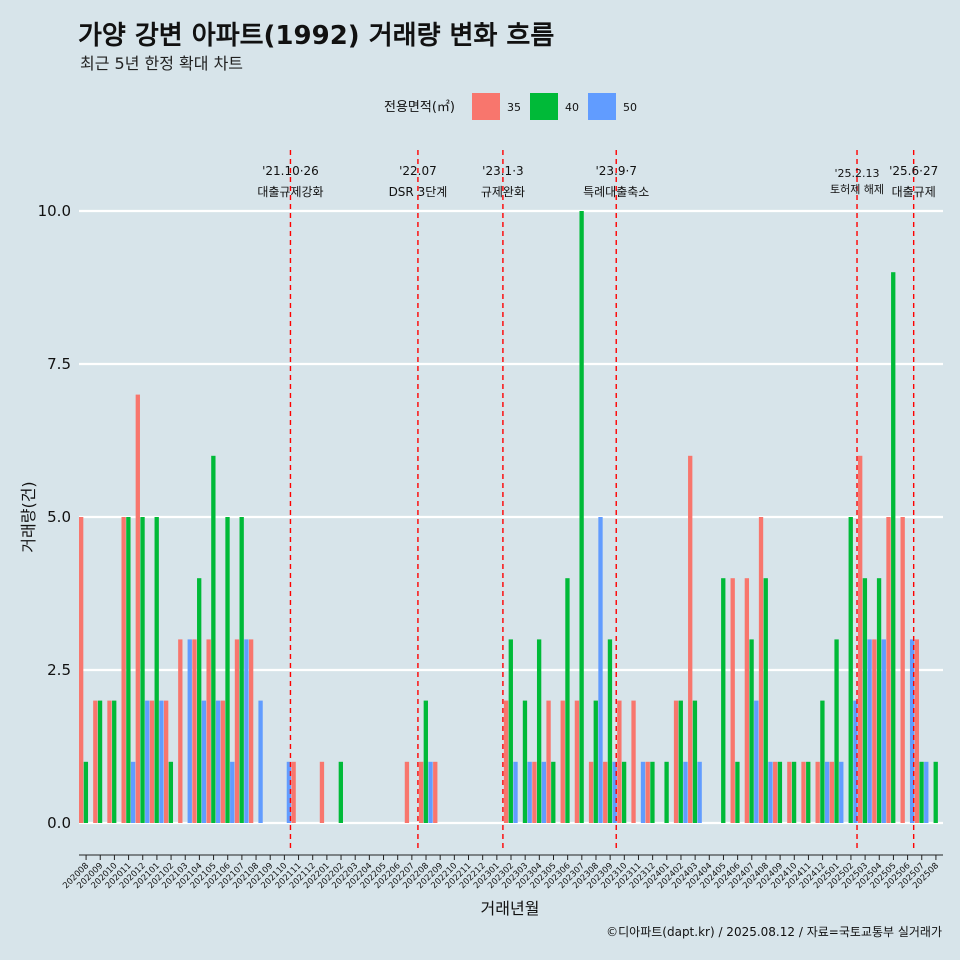 The image size is (960, 960). What do you see at coordinates (290, 171) in the screenshot?
I see `event-date-0: '21.10·26` at bounding box center [290, 171].